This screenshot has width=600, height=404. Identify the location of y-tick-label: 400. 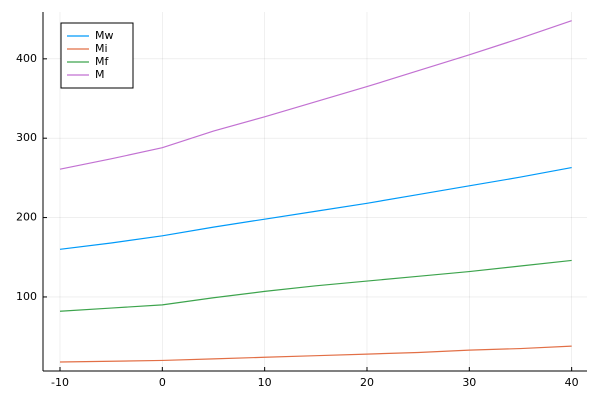
(26, 58).